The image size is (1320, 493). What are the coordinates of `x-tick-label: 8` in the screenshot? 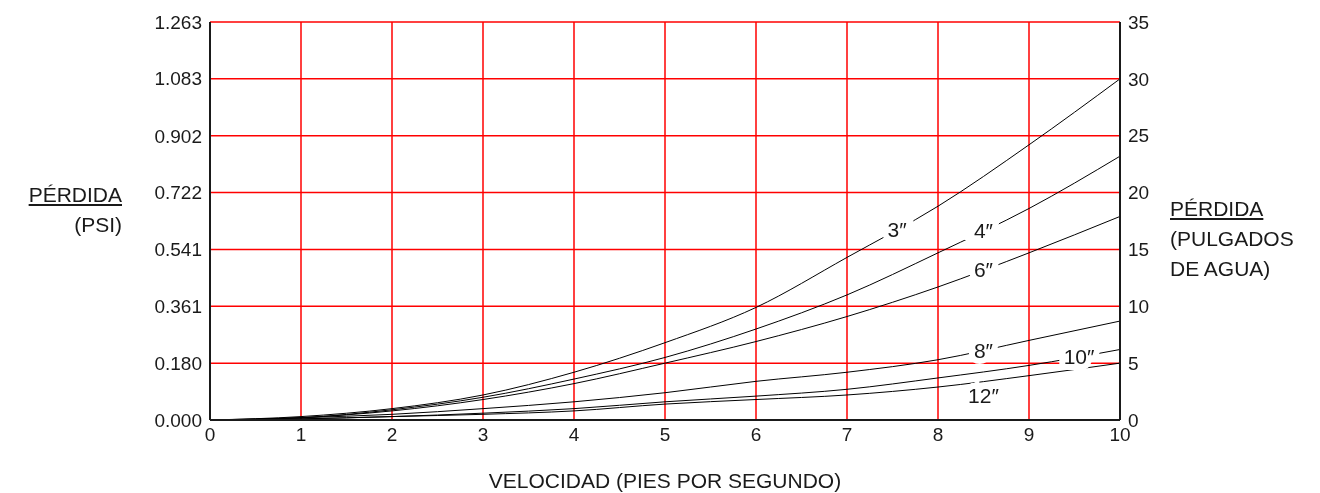 It's located at (938, 435).